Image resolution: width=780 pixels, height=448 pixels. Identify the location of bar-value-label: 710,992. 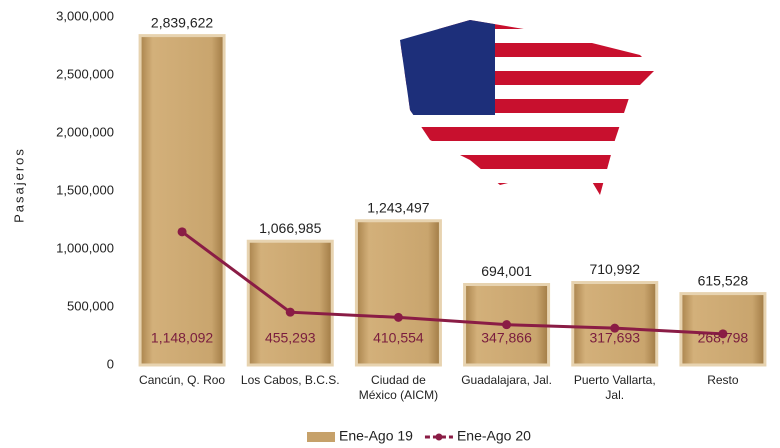
(614, 269).